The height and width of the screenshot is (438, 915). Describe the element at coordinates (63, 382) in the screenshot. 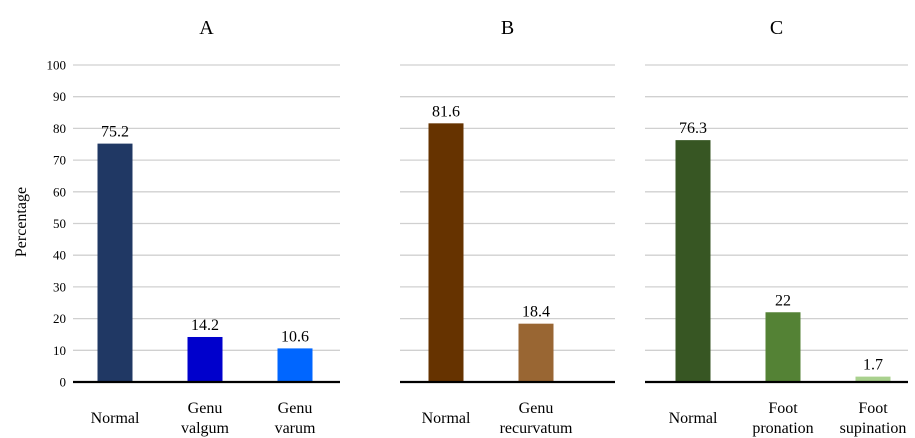

I see `y-tick-label: 0` at that location.